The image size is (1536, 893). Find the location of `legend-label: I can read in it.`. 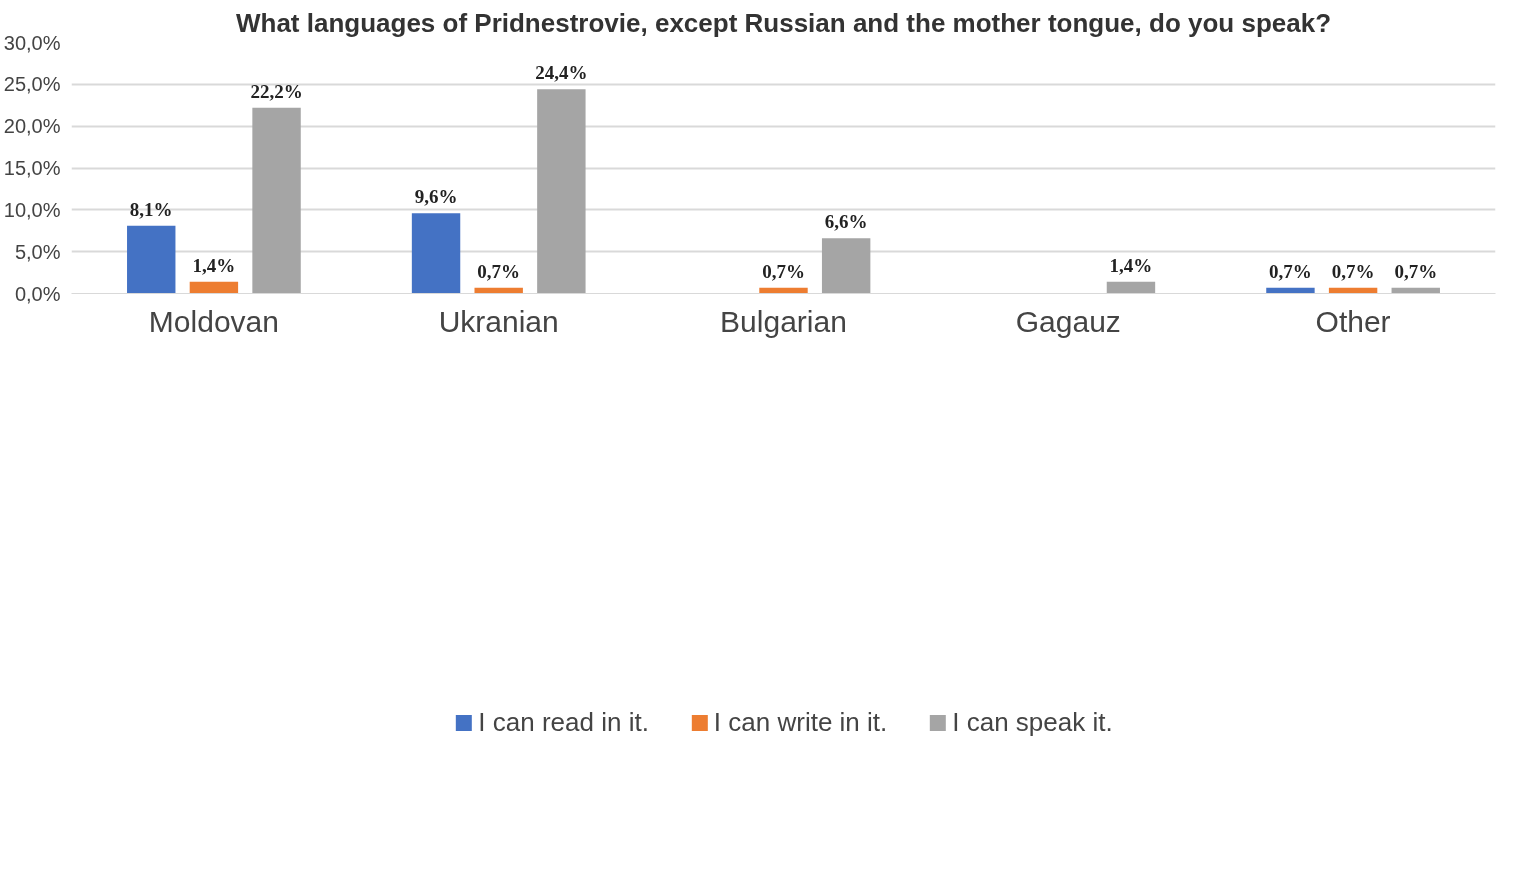

legend-label: I can read in it. is located at coordinates (563, 722).